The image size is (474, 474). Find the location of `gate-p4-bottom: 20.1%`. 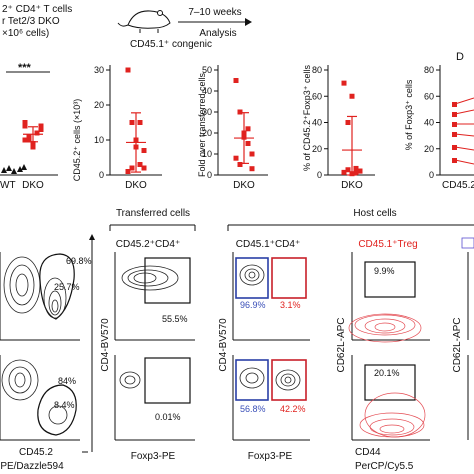

gate-p4-bottom: 20.1% is located at coordinates (387, 373).